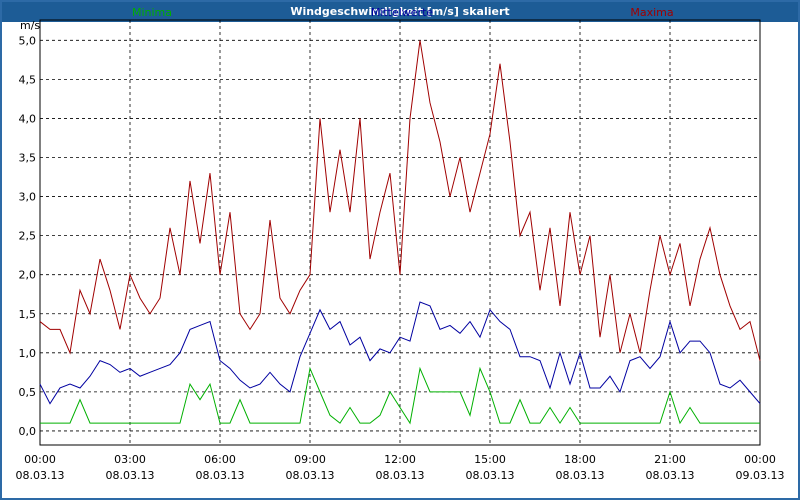 The image size is (800, 500). I want to click on legend-label: Mittelwerte, so click(402, 12).